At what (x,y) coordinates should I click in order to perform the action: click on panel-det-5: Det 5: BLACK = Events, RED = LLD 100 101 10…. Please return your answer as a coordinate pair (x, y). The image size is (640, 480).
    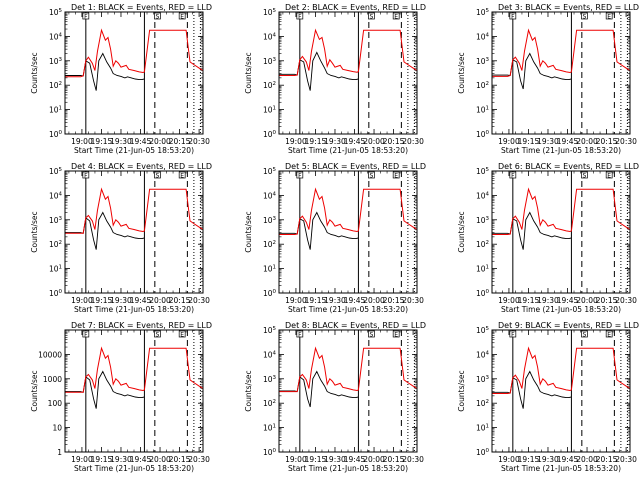
    Looking at the image, I should click on (335, 238).